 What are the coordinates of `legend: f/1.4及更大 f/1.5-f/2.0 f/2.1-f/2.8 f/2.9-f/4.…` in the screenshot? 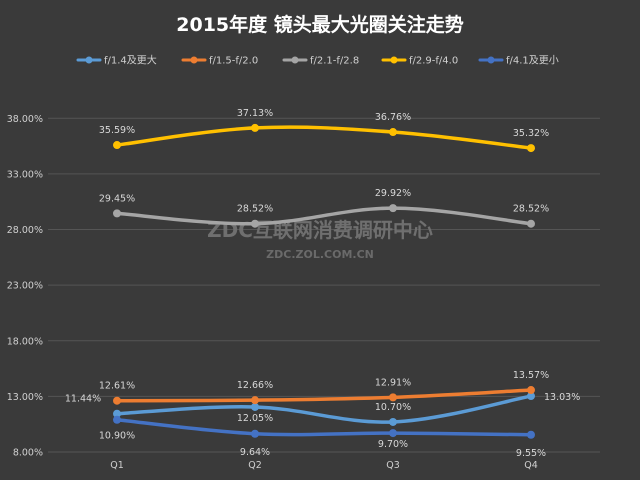 It's located at (317, 60).